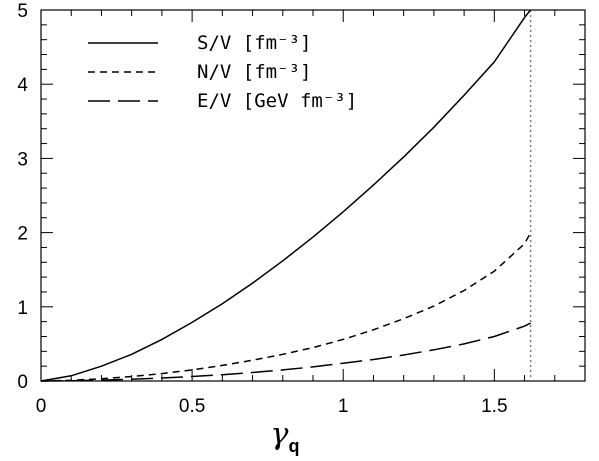  What do you see at coordinates (254, 43) in the screenshot?
I see `legend-label-1: S/V [fm⁻³]` at bounding box center [254, 43].